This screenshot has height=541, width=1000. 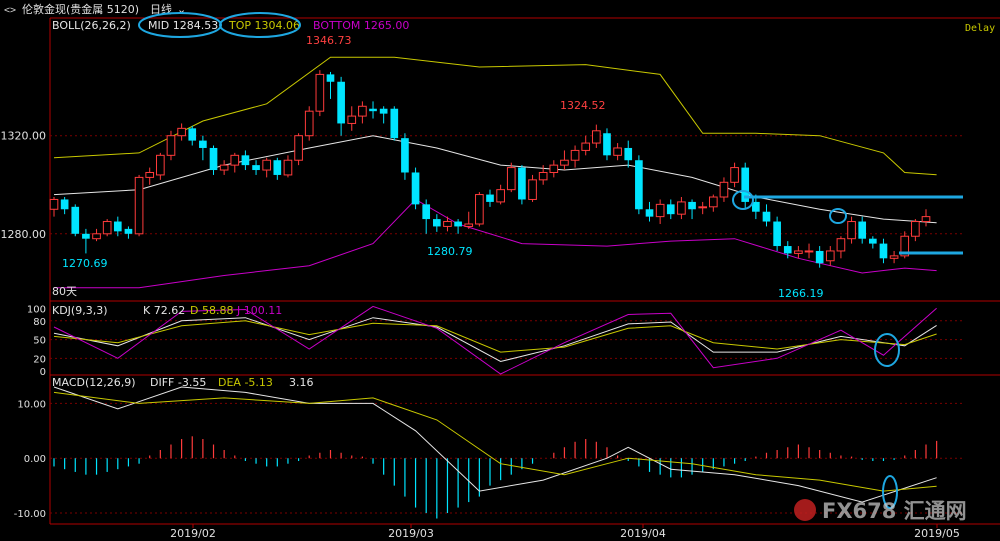 What do you see at coordinates (211, 310) in the screenshot?
I see `kdj-d-value: D 58.88` at bounding box center [211, 310].